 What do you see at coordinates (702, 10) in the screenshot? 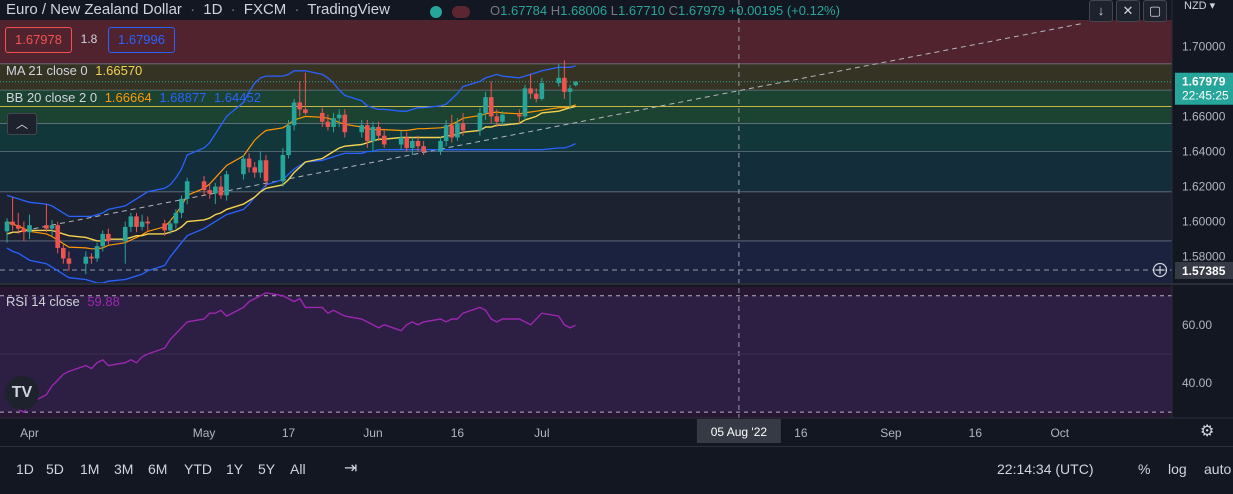
I see `ohlc-close: 1.67979` at bounding box center [702, 10].